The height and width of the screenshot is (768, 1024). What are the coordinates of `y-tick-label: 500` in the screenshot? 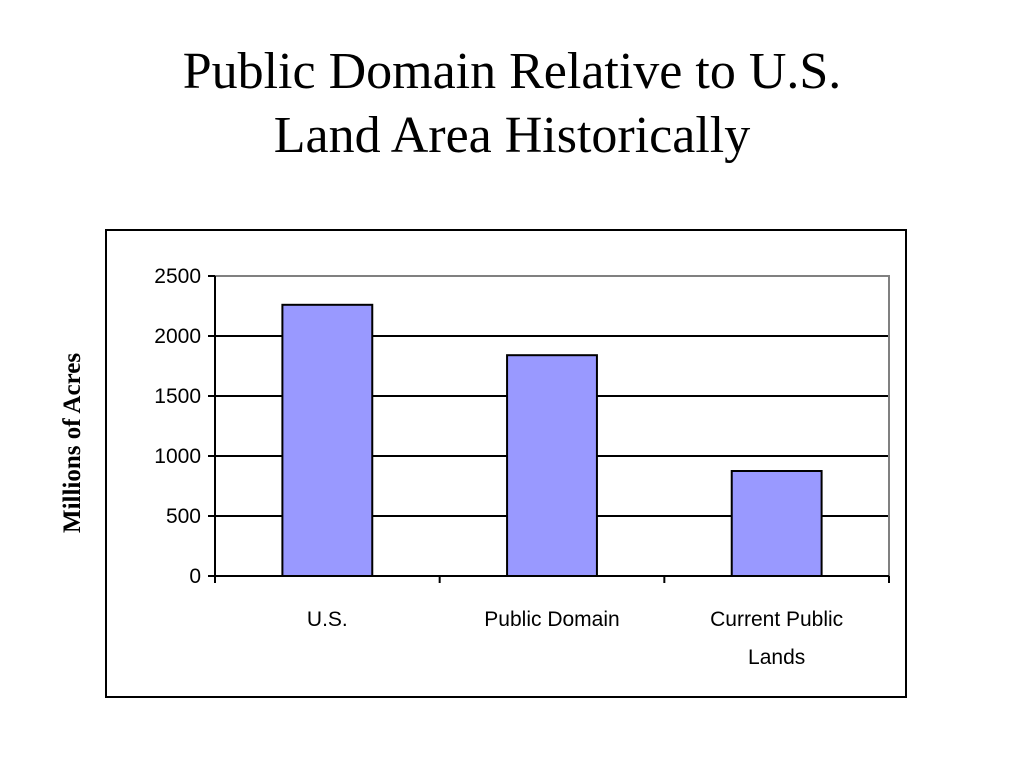 It's located at (183, 516).